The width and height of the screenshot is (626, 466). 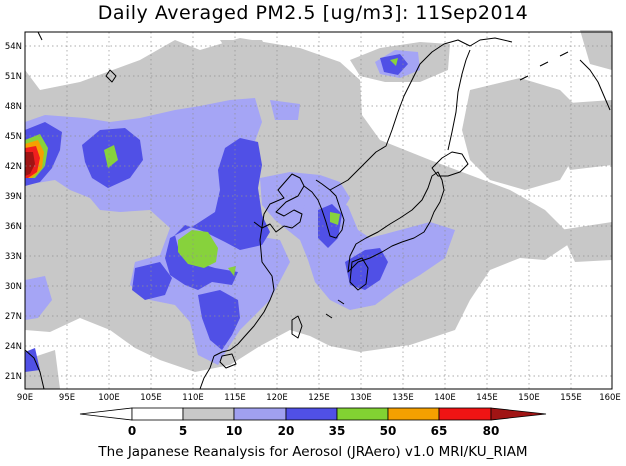 I want to click on colorbar-label: 65, so click(x=439, y=431).